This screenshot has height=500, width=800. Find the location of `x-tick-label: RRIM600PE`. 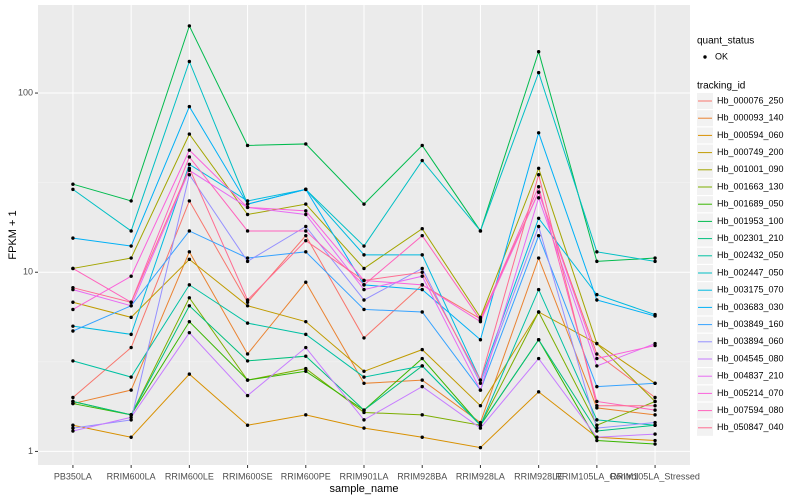

x-tick-label: RRIM600PE is located at coordinates (306, 476).